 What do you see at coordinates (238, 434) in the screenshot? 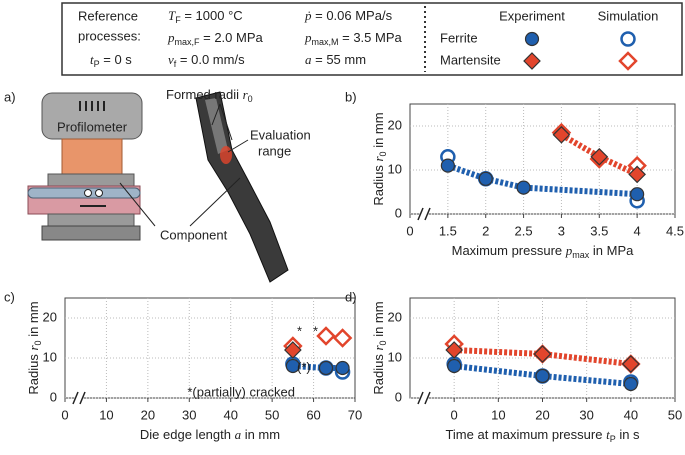
I see `label-variable: a` at bounding box center [238, 434].